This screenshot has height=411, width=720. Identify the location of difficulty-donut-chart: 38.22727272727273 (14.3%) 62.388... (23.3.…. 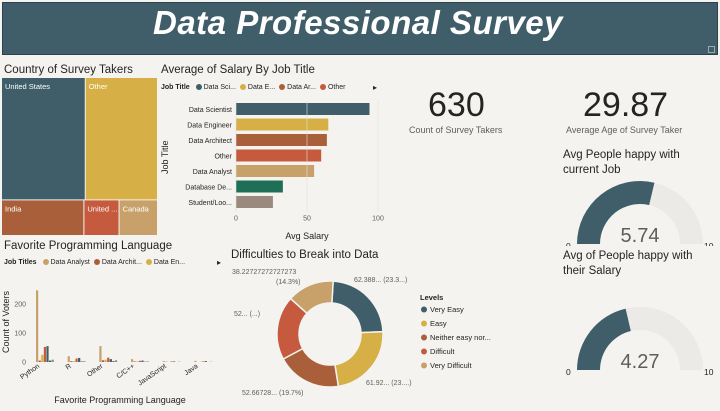
(361, 333).